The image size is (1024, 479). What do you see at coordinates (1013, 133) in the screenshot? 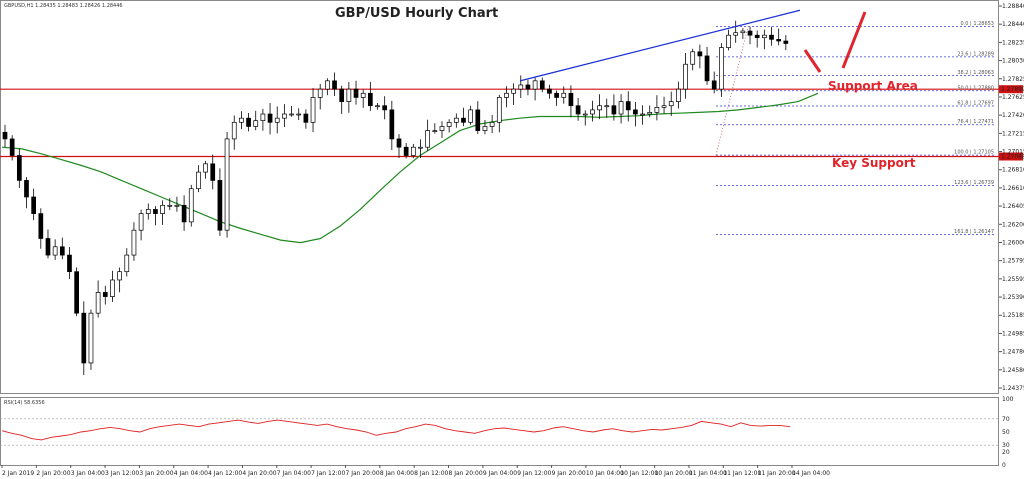
I see `y-tick-label: 1.27215` at bounding box center [1013, 133].